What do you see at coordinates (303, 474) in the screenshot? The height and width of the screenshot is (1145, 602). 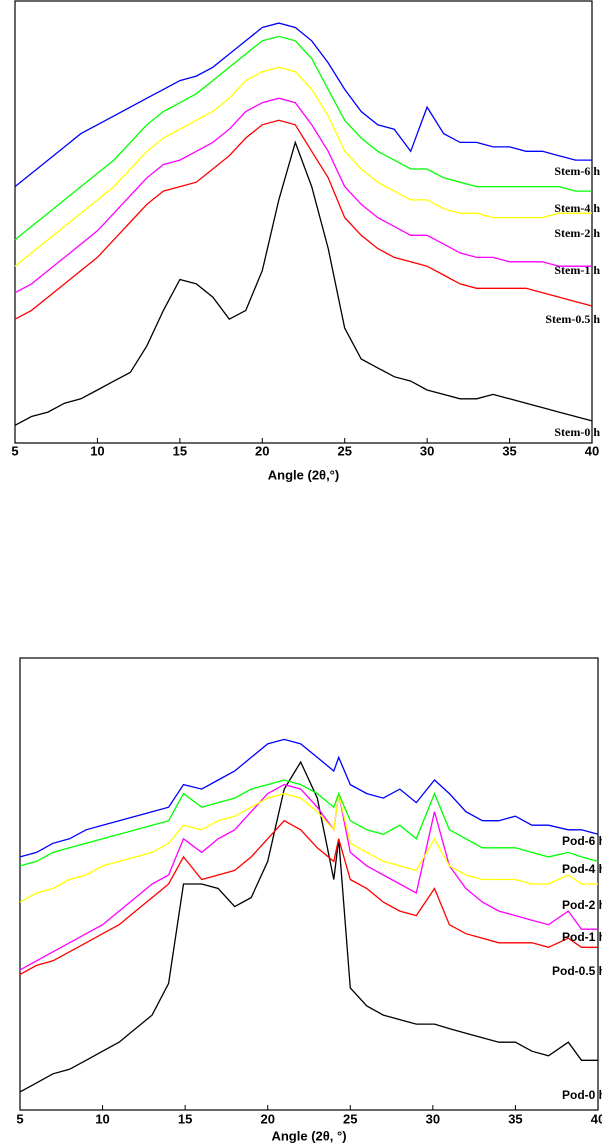 I see `x-axis-label: Angle (2θ,°)` at bounding box center [303, 474].